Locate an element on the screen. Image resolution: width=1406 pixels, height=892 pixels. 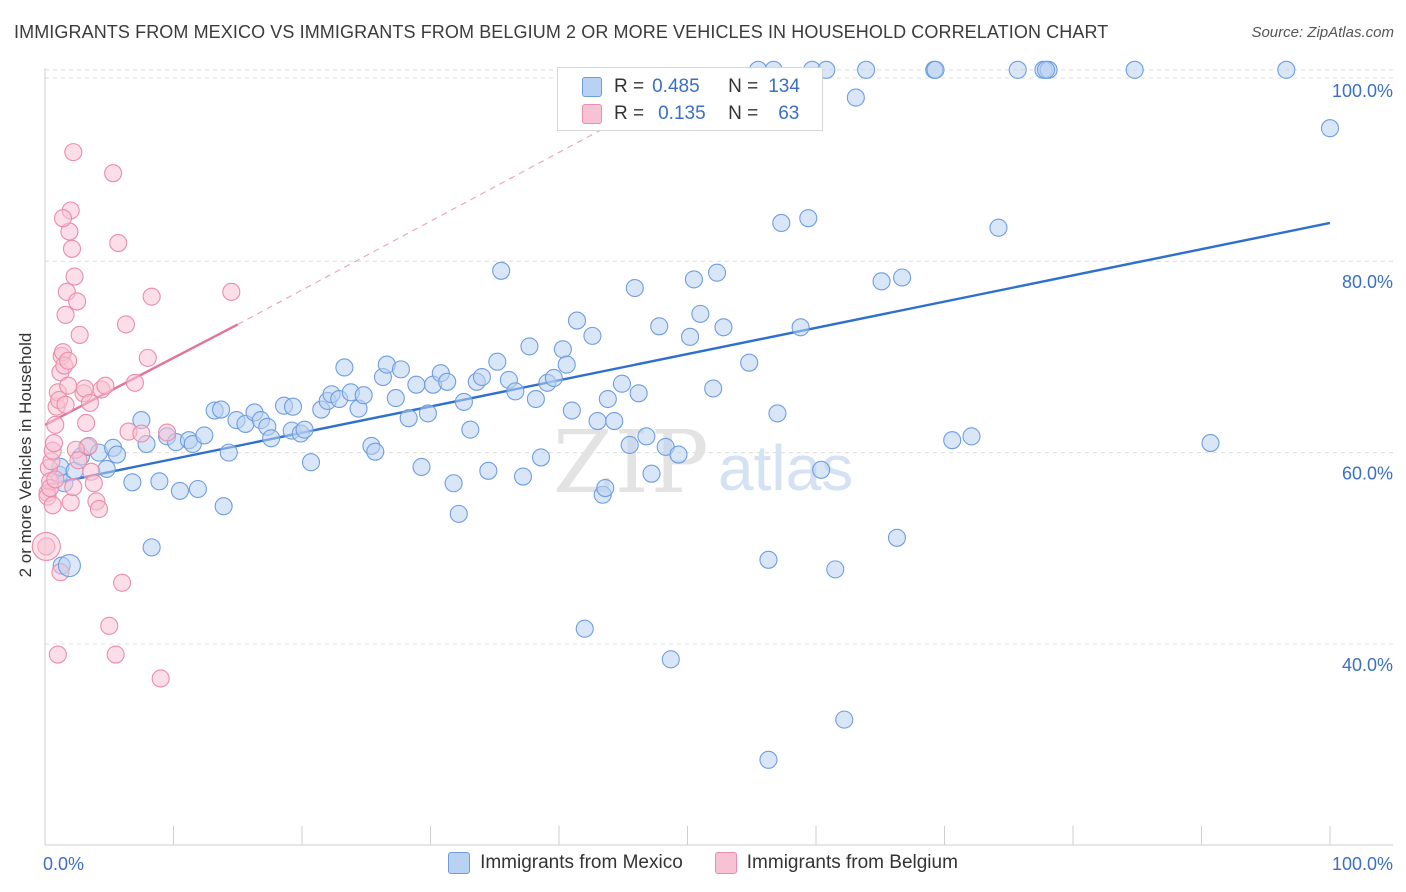
series-swatch-belgium is located at coordinates (725, 863).